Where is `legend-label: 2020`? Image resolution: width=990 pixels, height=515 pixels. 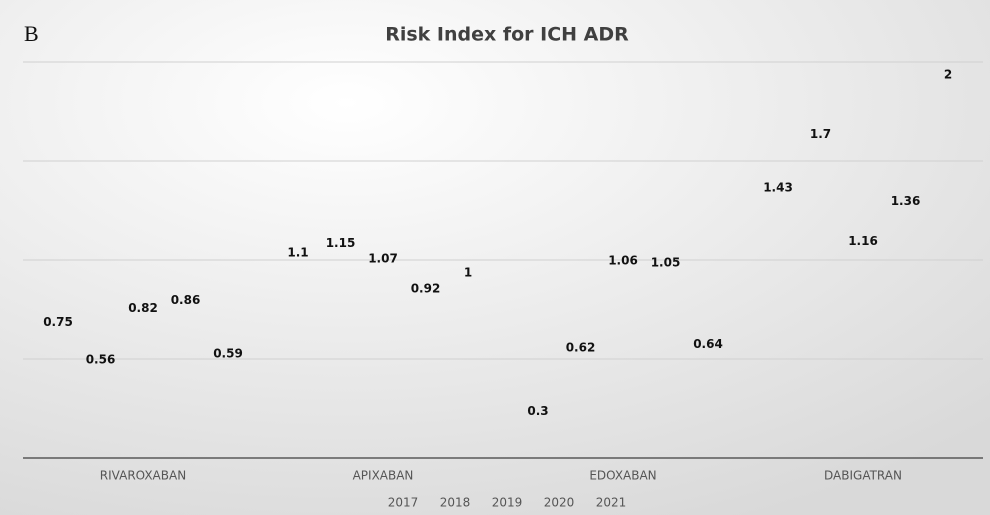 legend-label: 2020 is located at coordinates (559, 503).